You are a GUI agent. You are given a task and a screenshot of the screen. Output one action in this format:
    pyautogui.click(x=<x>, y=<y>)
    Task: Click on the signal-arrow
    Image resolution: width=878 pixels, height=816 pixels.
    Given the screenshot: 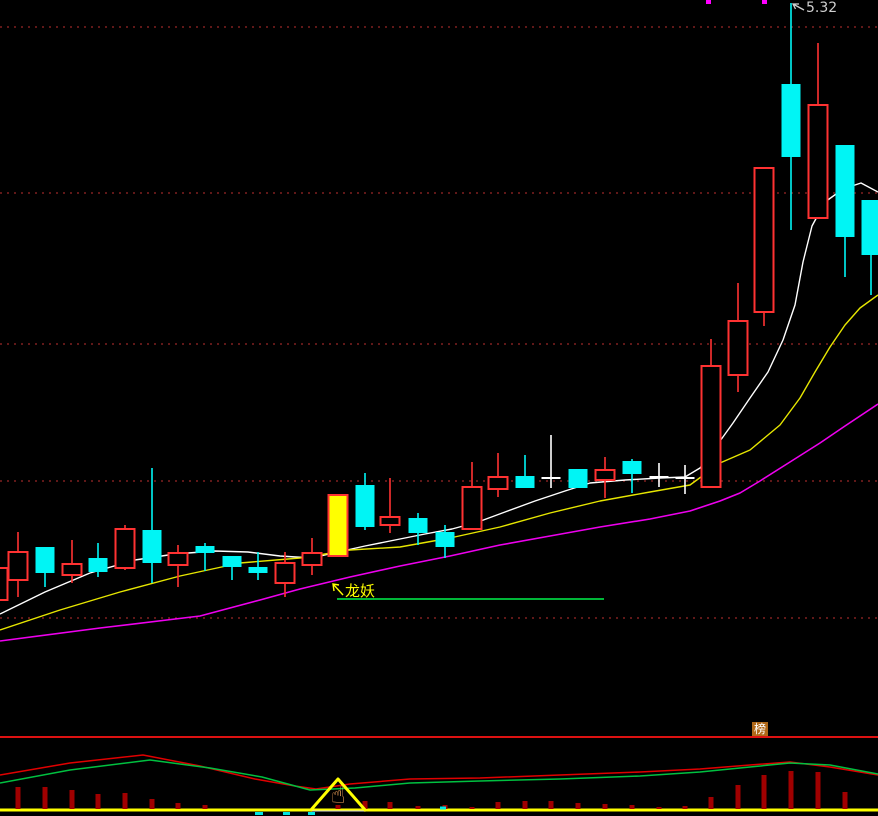 What is the action you would take?
    pyautogui.click(x=338, y=589)
    